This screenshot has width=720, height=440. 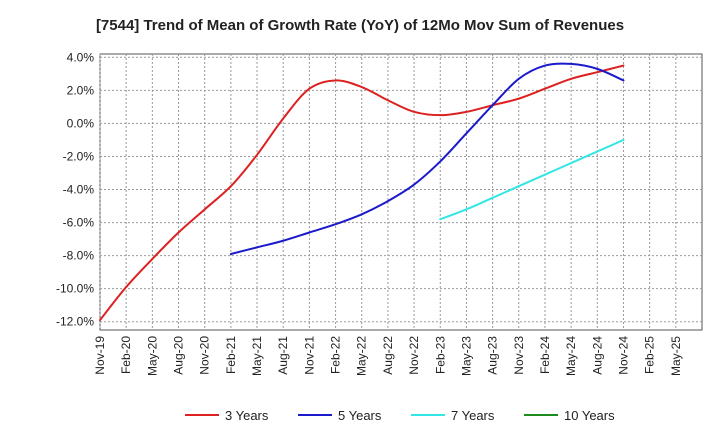 What do you see at coordinates (257, 356) in the screenshot?
I see `x-tick-label: May-21` at bounding box center [257, 356].